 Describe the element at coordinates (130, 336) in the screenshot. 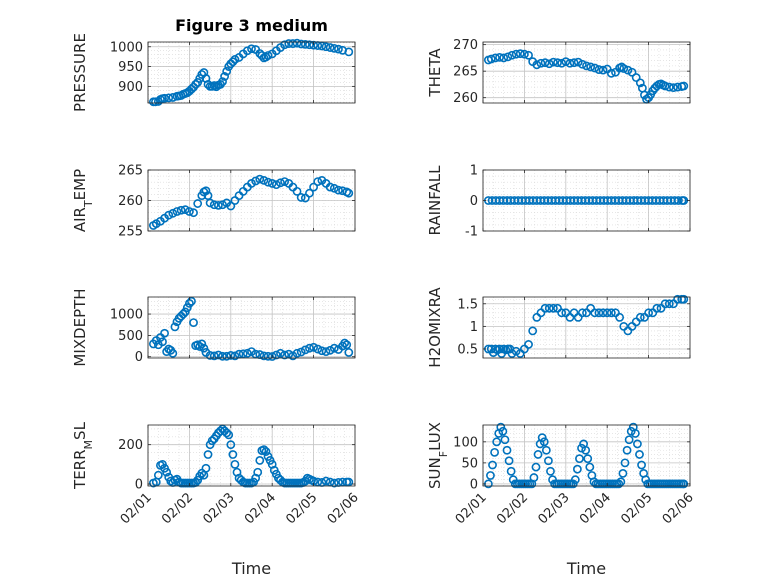

I see `y-tick-label: 500` at that location.